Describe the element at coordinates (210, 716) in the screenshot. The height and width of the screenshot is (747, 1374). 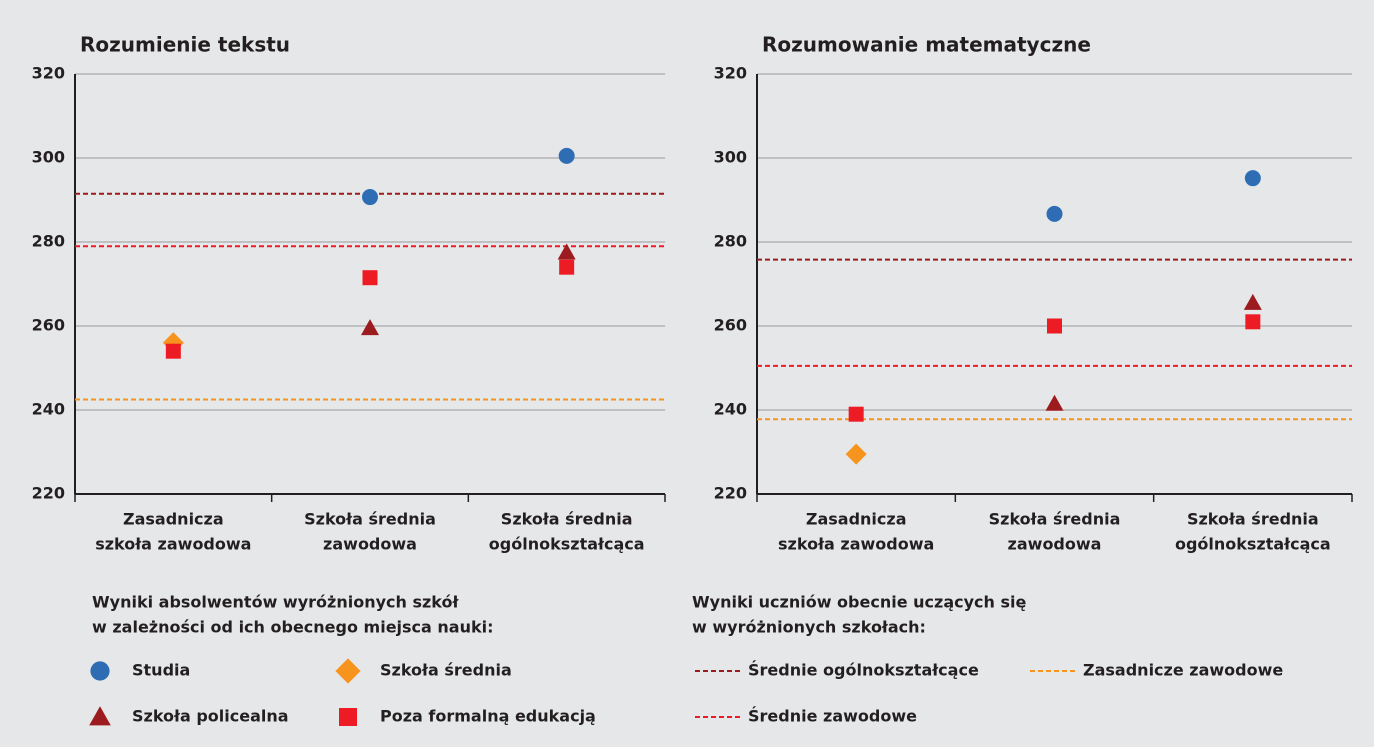
I see `legend-label: Szkoła policealna` at that location.